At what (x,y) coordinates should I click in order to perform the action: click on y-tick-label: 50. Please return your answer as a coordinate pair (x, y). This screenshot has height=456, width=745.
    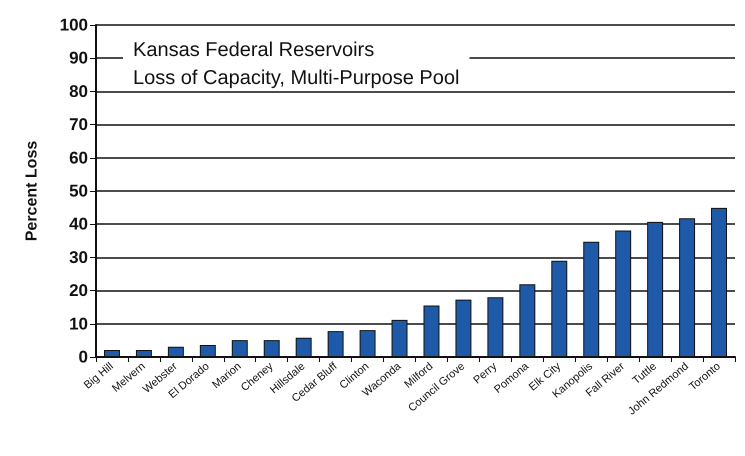
    Looking at the image, I should click on (78, 191).